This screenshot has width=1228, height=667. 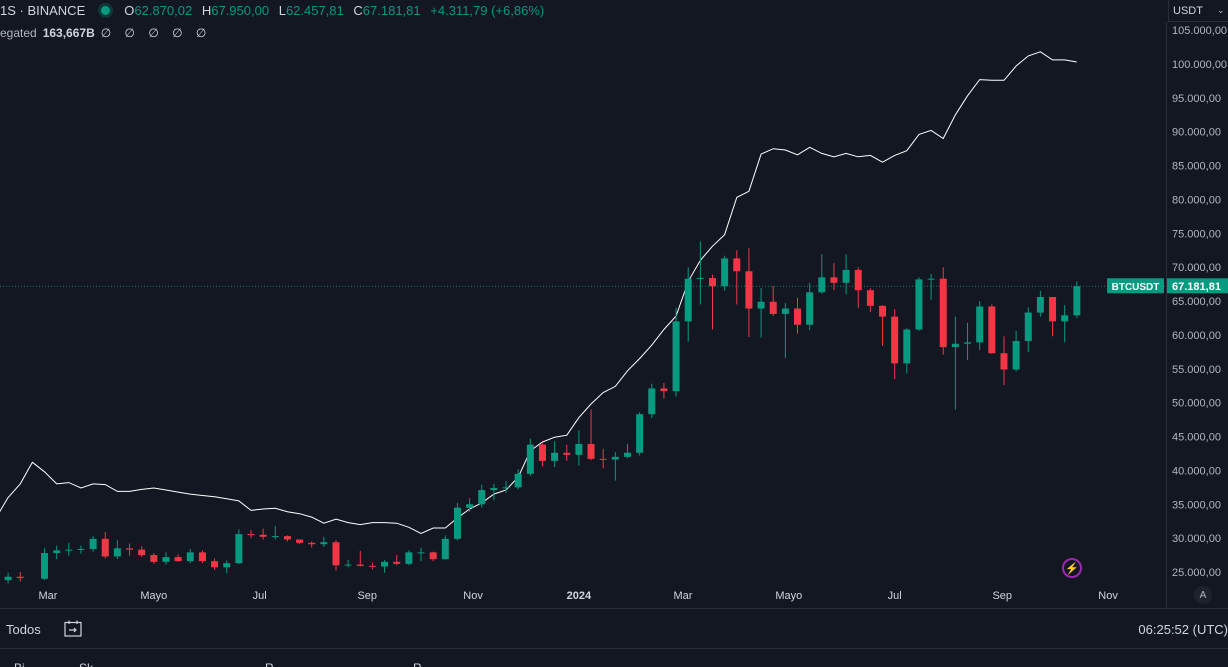 What do you see at coordinates (73, 628) in the screenshot?
I see `calendar-goto-icon` at bounding box center [73, 628].